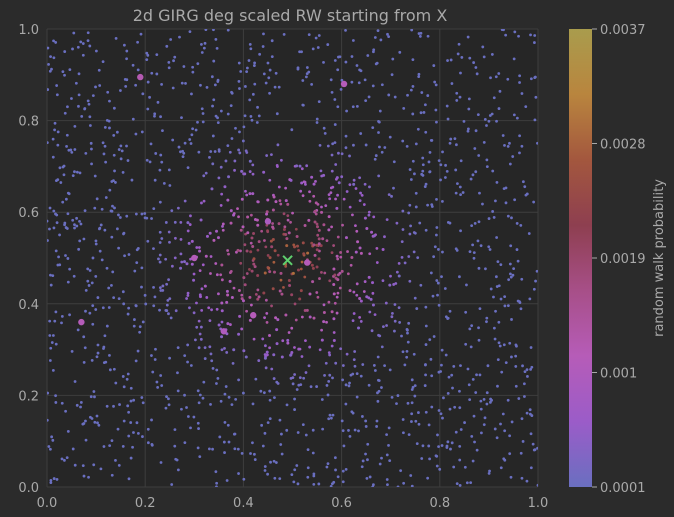  I want to click on y-tick-label: 0.8, so click(28, 122).